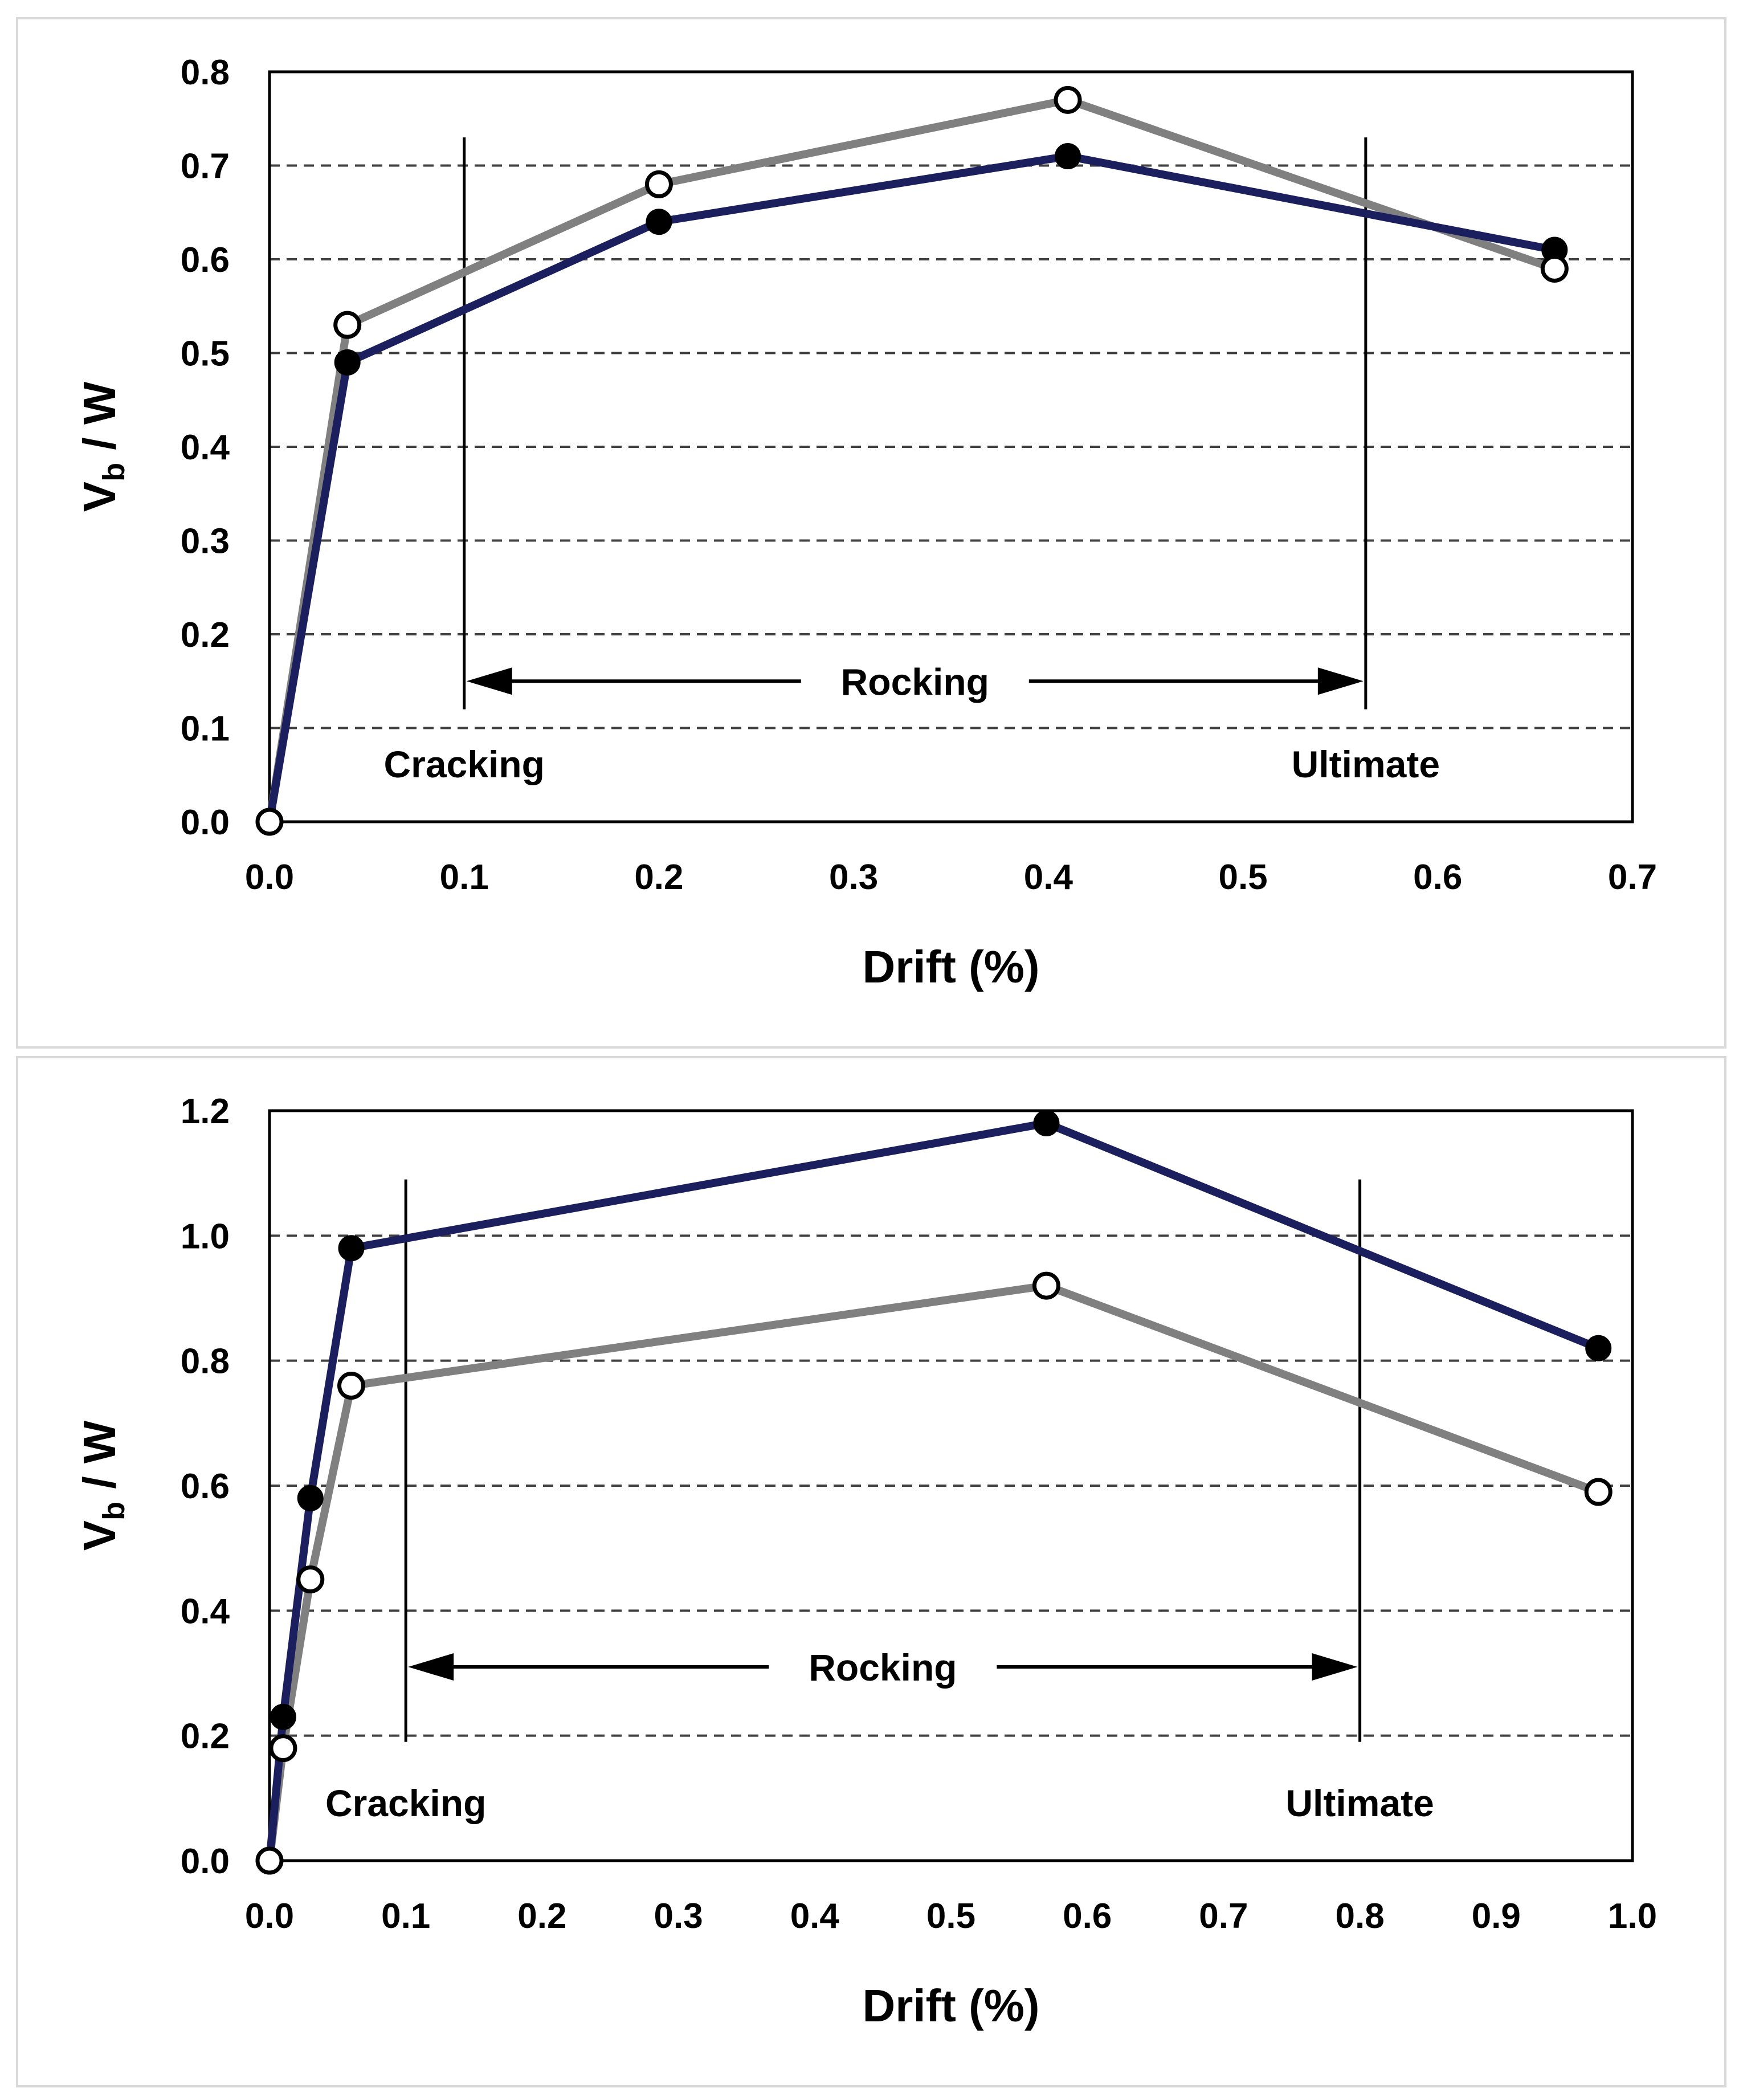 The height and width of the screenshot is (2100, 1743). What do you see at coordinates (206, 1111) in the screenshot?
I see `chart2-y-tick-label: 1.2` at bounding box center [206, 1111].